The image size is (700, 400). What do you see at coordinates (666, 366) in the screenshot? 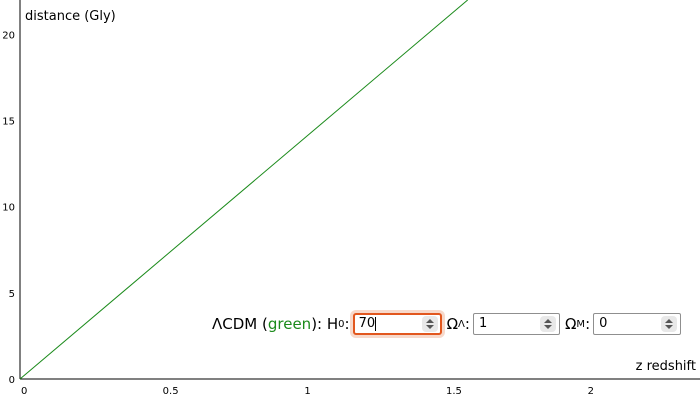
I see `x-axis-title: z redshift` at bounding box center [666, 366].